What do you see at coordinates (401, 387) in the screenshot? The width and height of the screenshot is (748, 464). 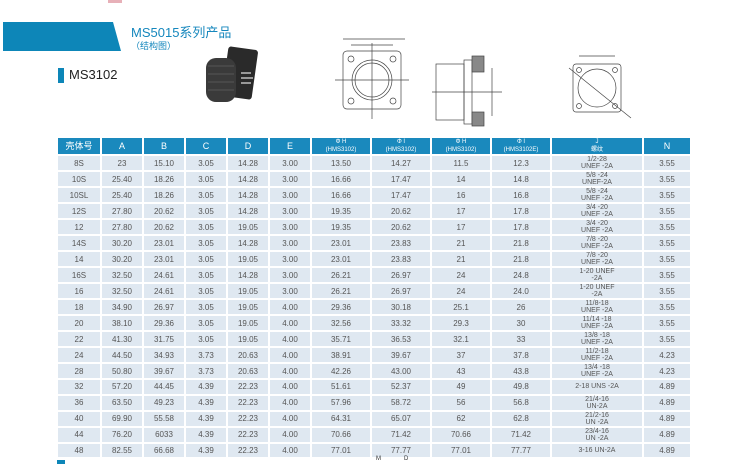 I see `table-cell: 52.37` at bounding box center [401, 387].